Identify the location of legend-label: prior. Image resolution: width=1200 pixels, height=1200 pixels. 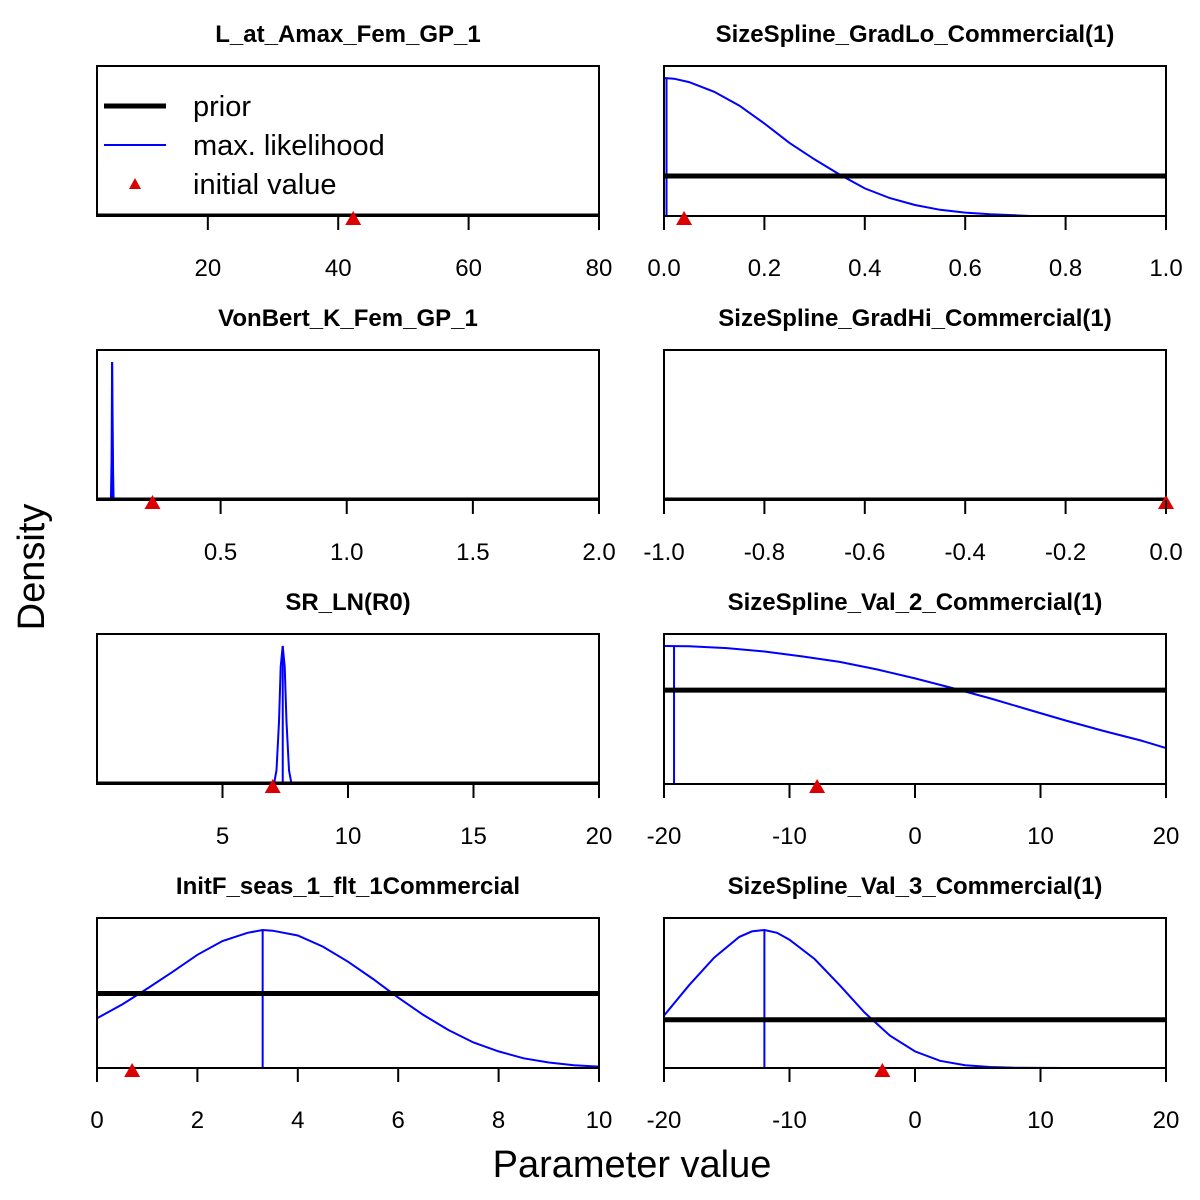
(222, 107).